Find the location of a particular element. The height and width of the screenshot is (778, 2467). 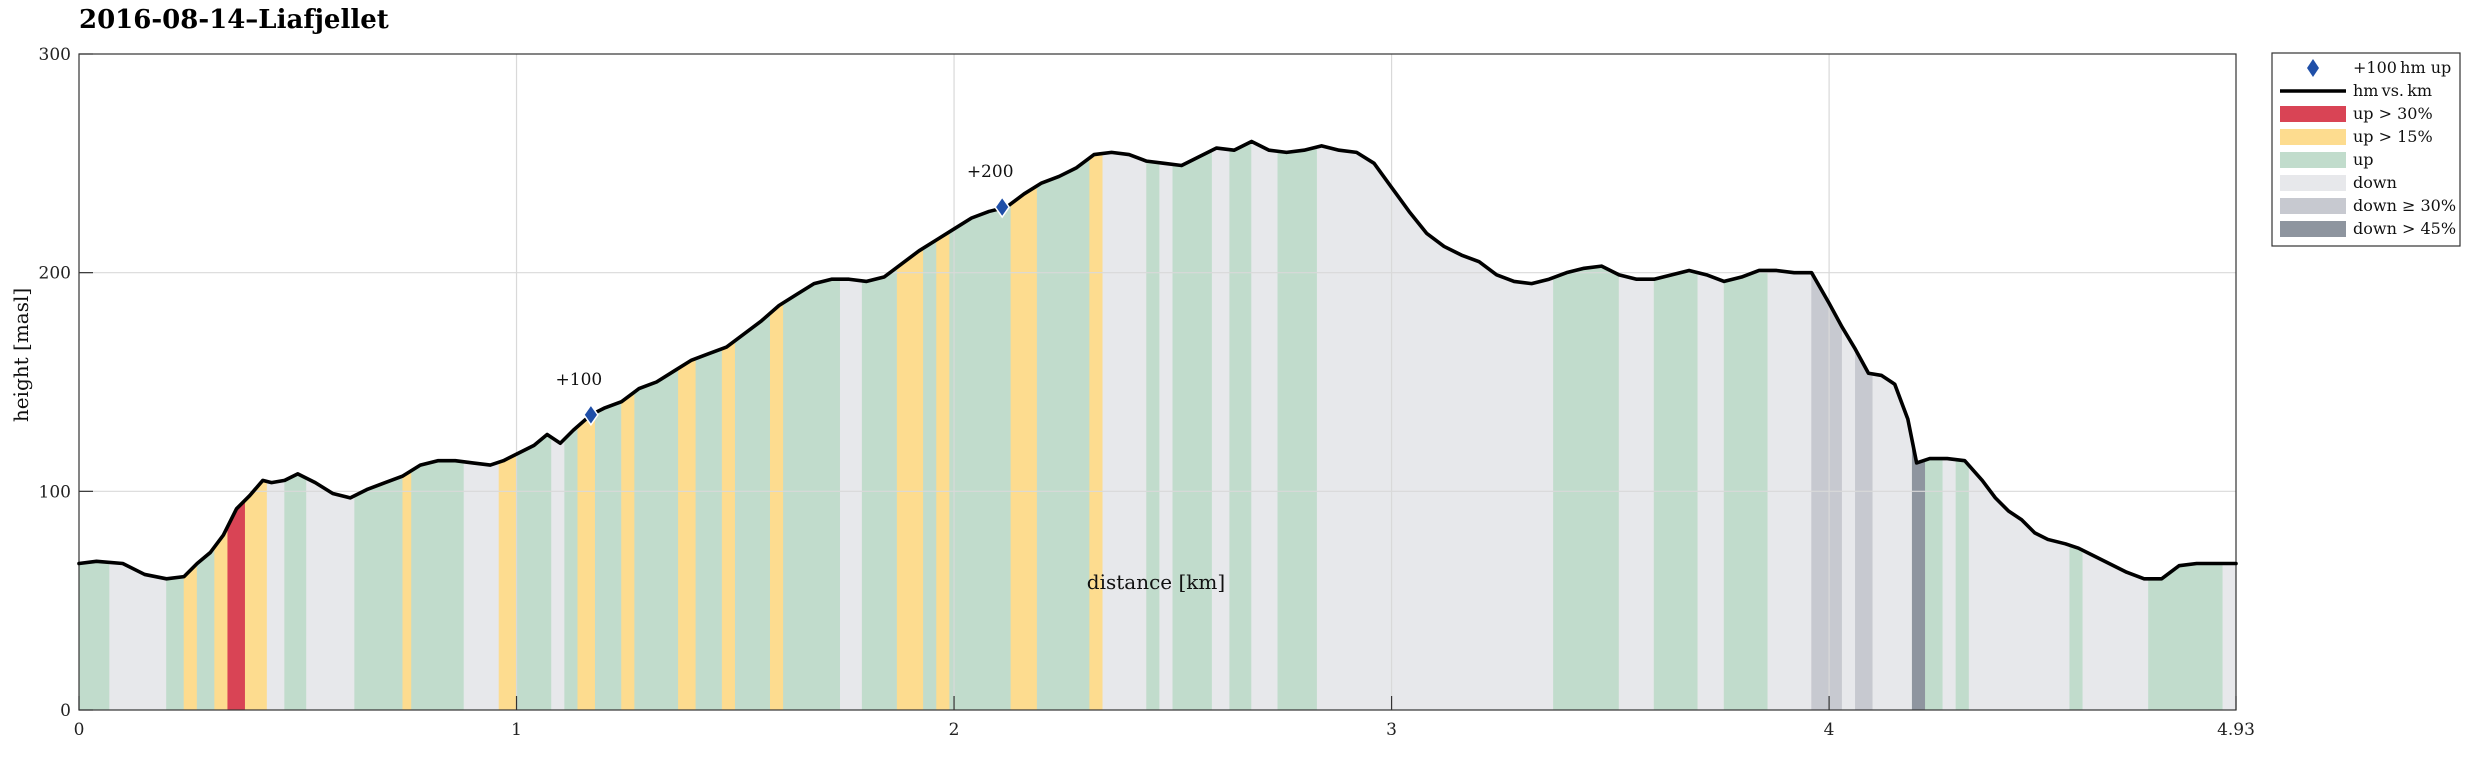

y-tick-label: 200 is located at coordinates (55, 274).